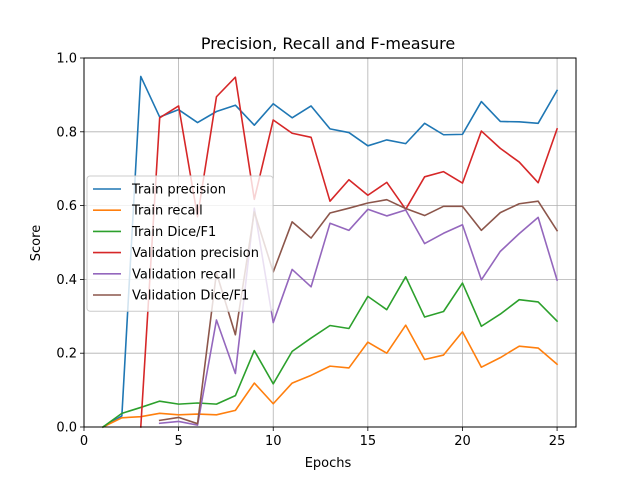 The height and width of the screenshot is (480, 640). What do you see at coordinates (190, 296) in the screenshot?
I see `legend-entry: Validation Dice/F1` at bounding box center [190, 296].